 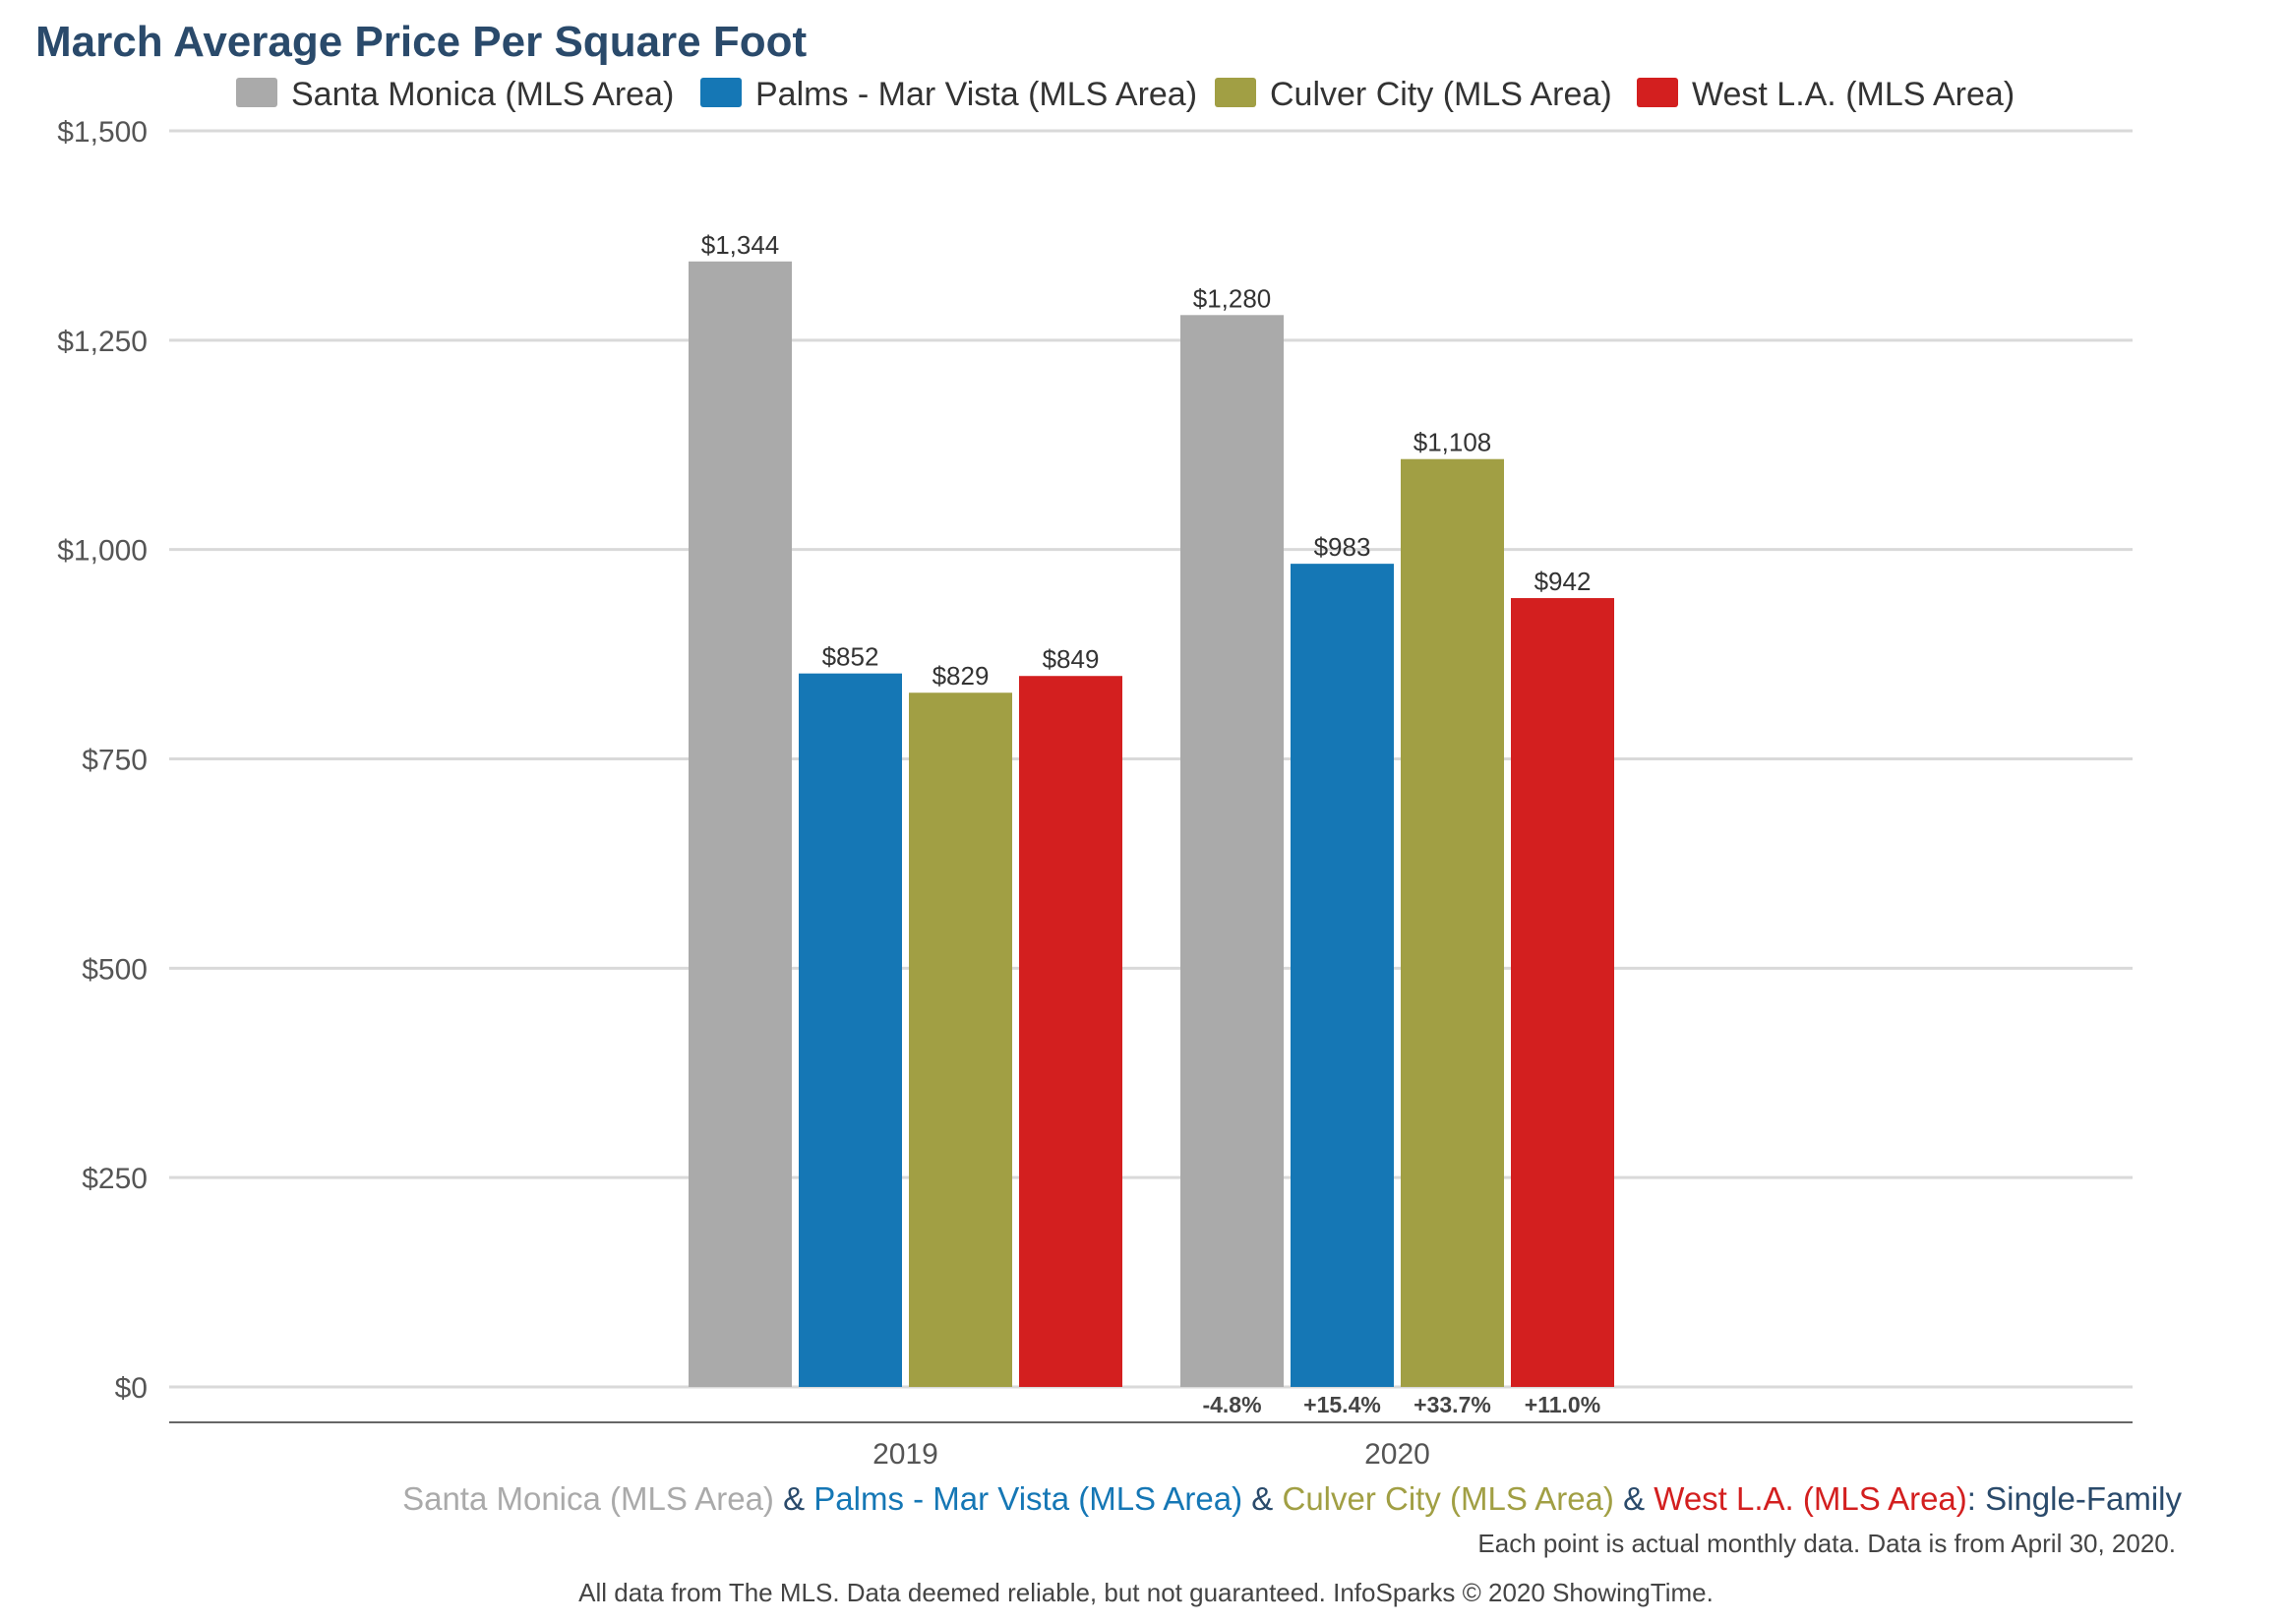 What do you see at coordinates (115, 969) in the screenshot?
I see `y-tick-label: $500` at bounding box center [115, 969].